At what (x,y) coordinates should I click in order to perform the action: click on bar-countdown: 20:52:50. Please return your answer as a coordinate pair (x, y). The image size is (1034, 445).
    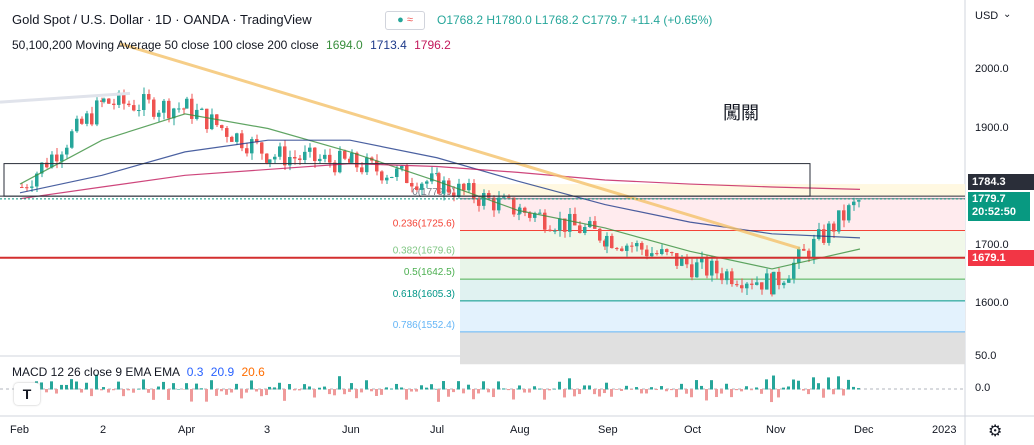
    Looking at the image, I should click on (994, 212).